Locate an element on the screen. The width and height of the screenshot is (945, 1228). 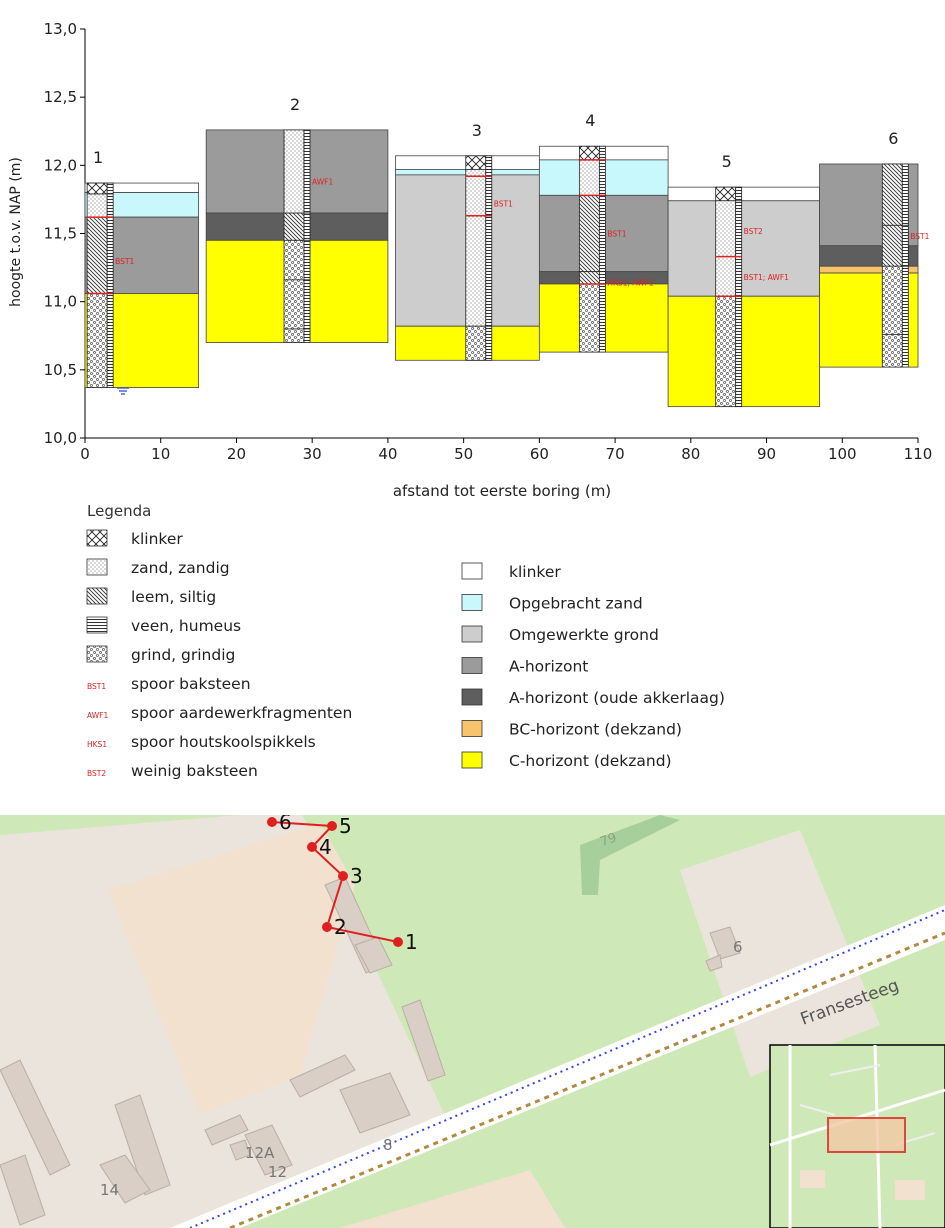
boring-point-label: 4 is located at coordinates (325, 847).